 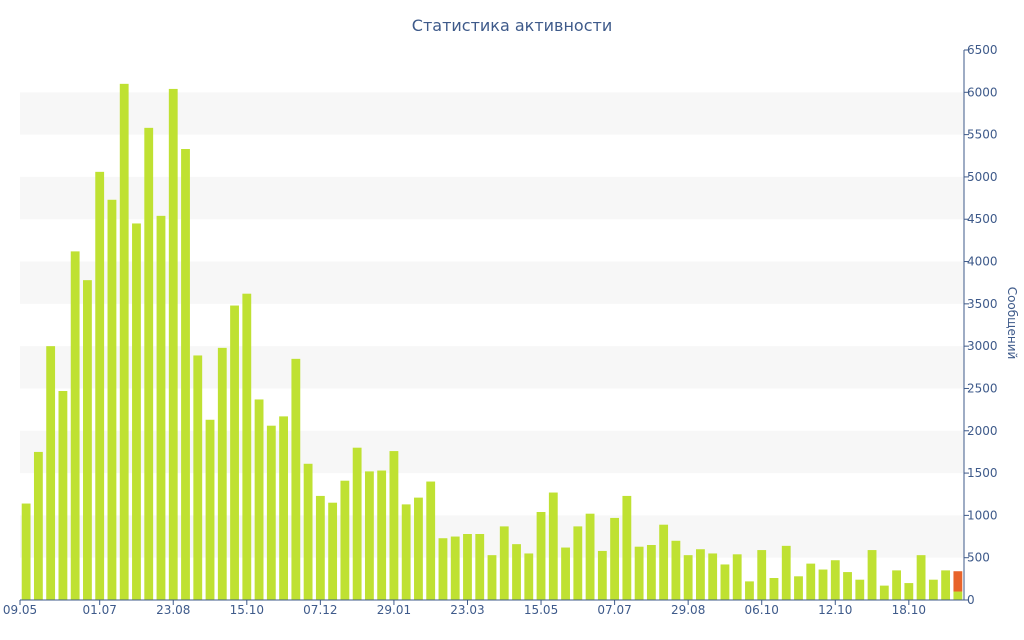 What do you see at coordinates (512, 25) in the screenshot?
I see `chart-title: Статистика активности` at bounding box center [512, 25].